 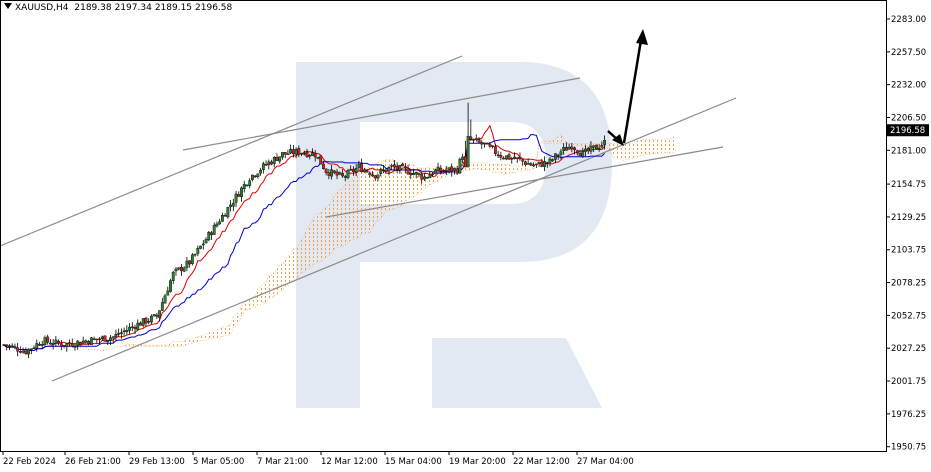 I want to click on dropdown-triangle-icon, so click(x=8, y=6).